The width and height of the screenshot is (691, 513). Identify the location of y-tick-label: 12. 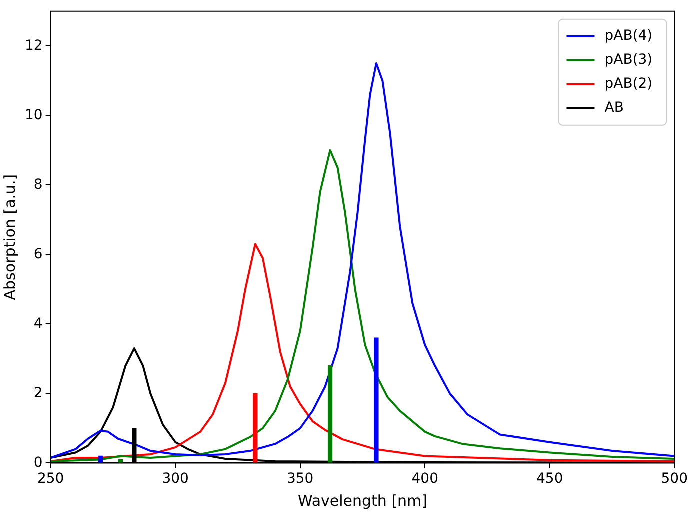
(33, 46).